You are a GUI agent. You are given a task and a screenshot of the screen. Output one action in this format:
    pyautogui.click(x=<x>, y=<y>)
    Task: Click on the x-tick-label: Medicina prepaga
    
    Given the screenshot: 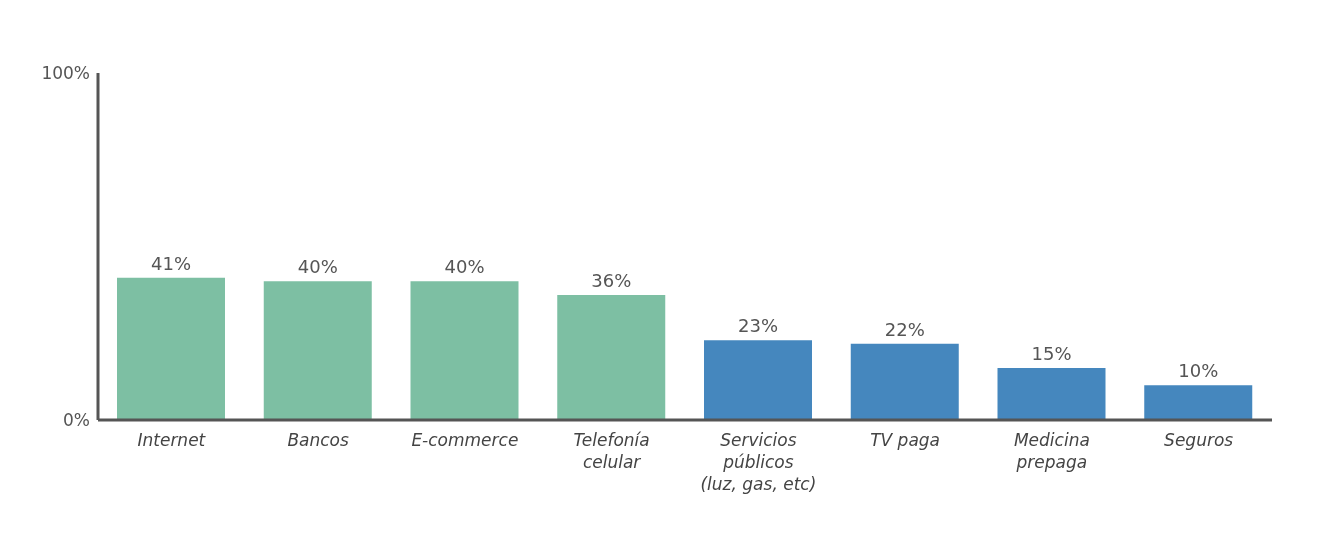 What is the action you would take?
    pyautogui.click(x=1051, y=451)
    